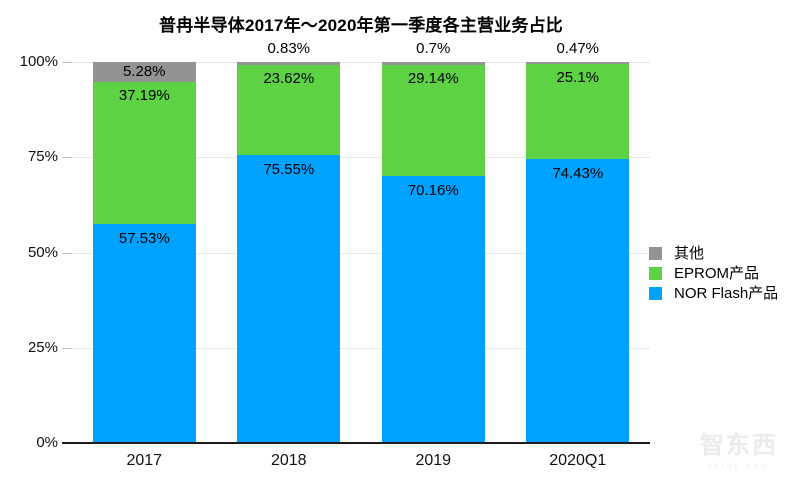 This screenshot has height=489, width=800. Describe the element at coordinates (361, 25) in the screenshot. I see `chart-title: 普冉半导体2017年～2020年第一季度各主营业务占比` at that location.